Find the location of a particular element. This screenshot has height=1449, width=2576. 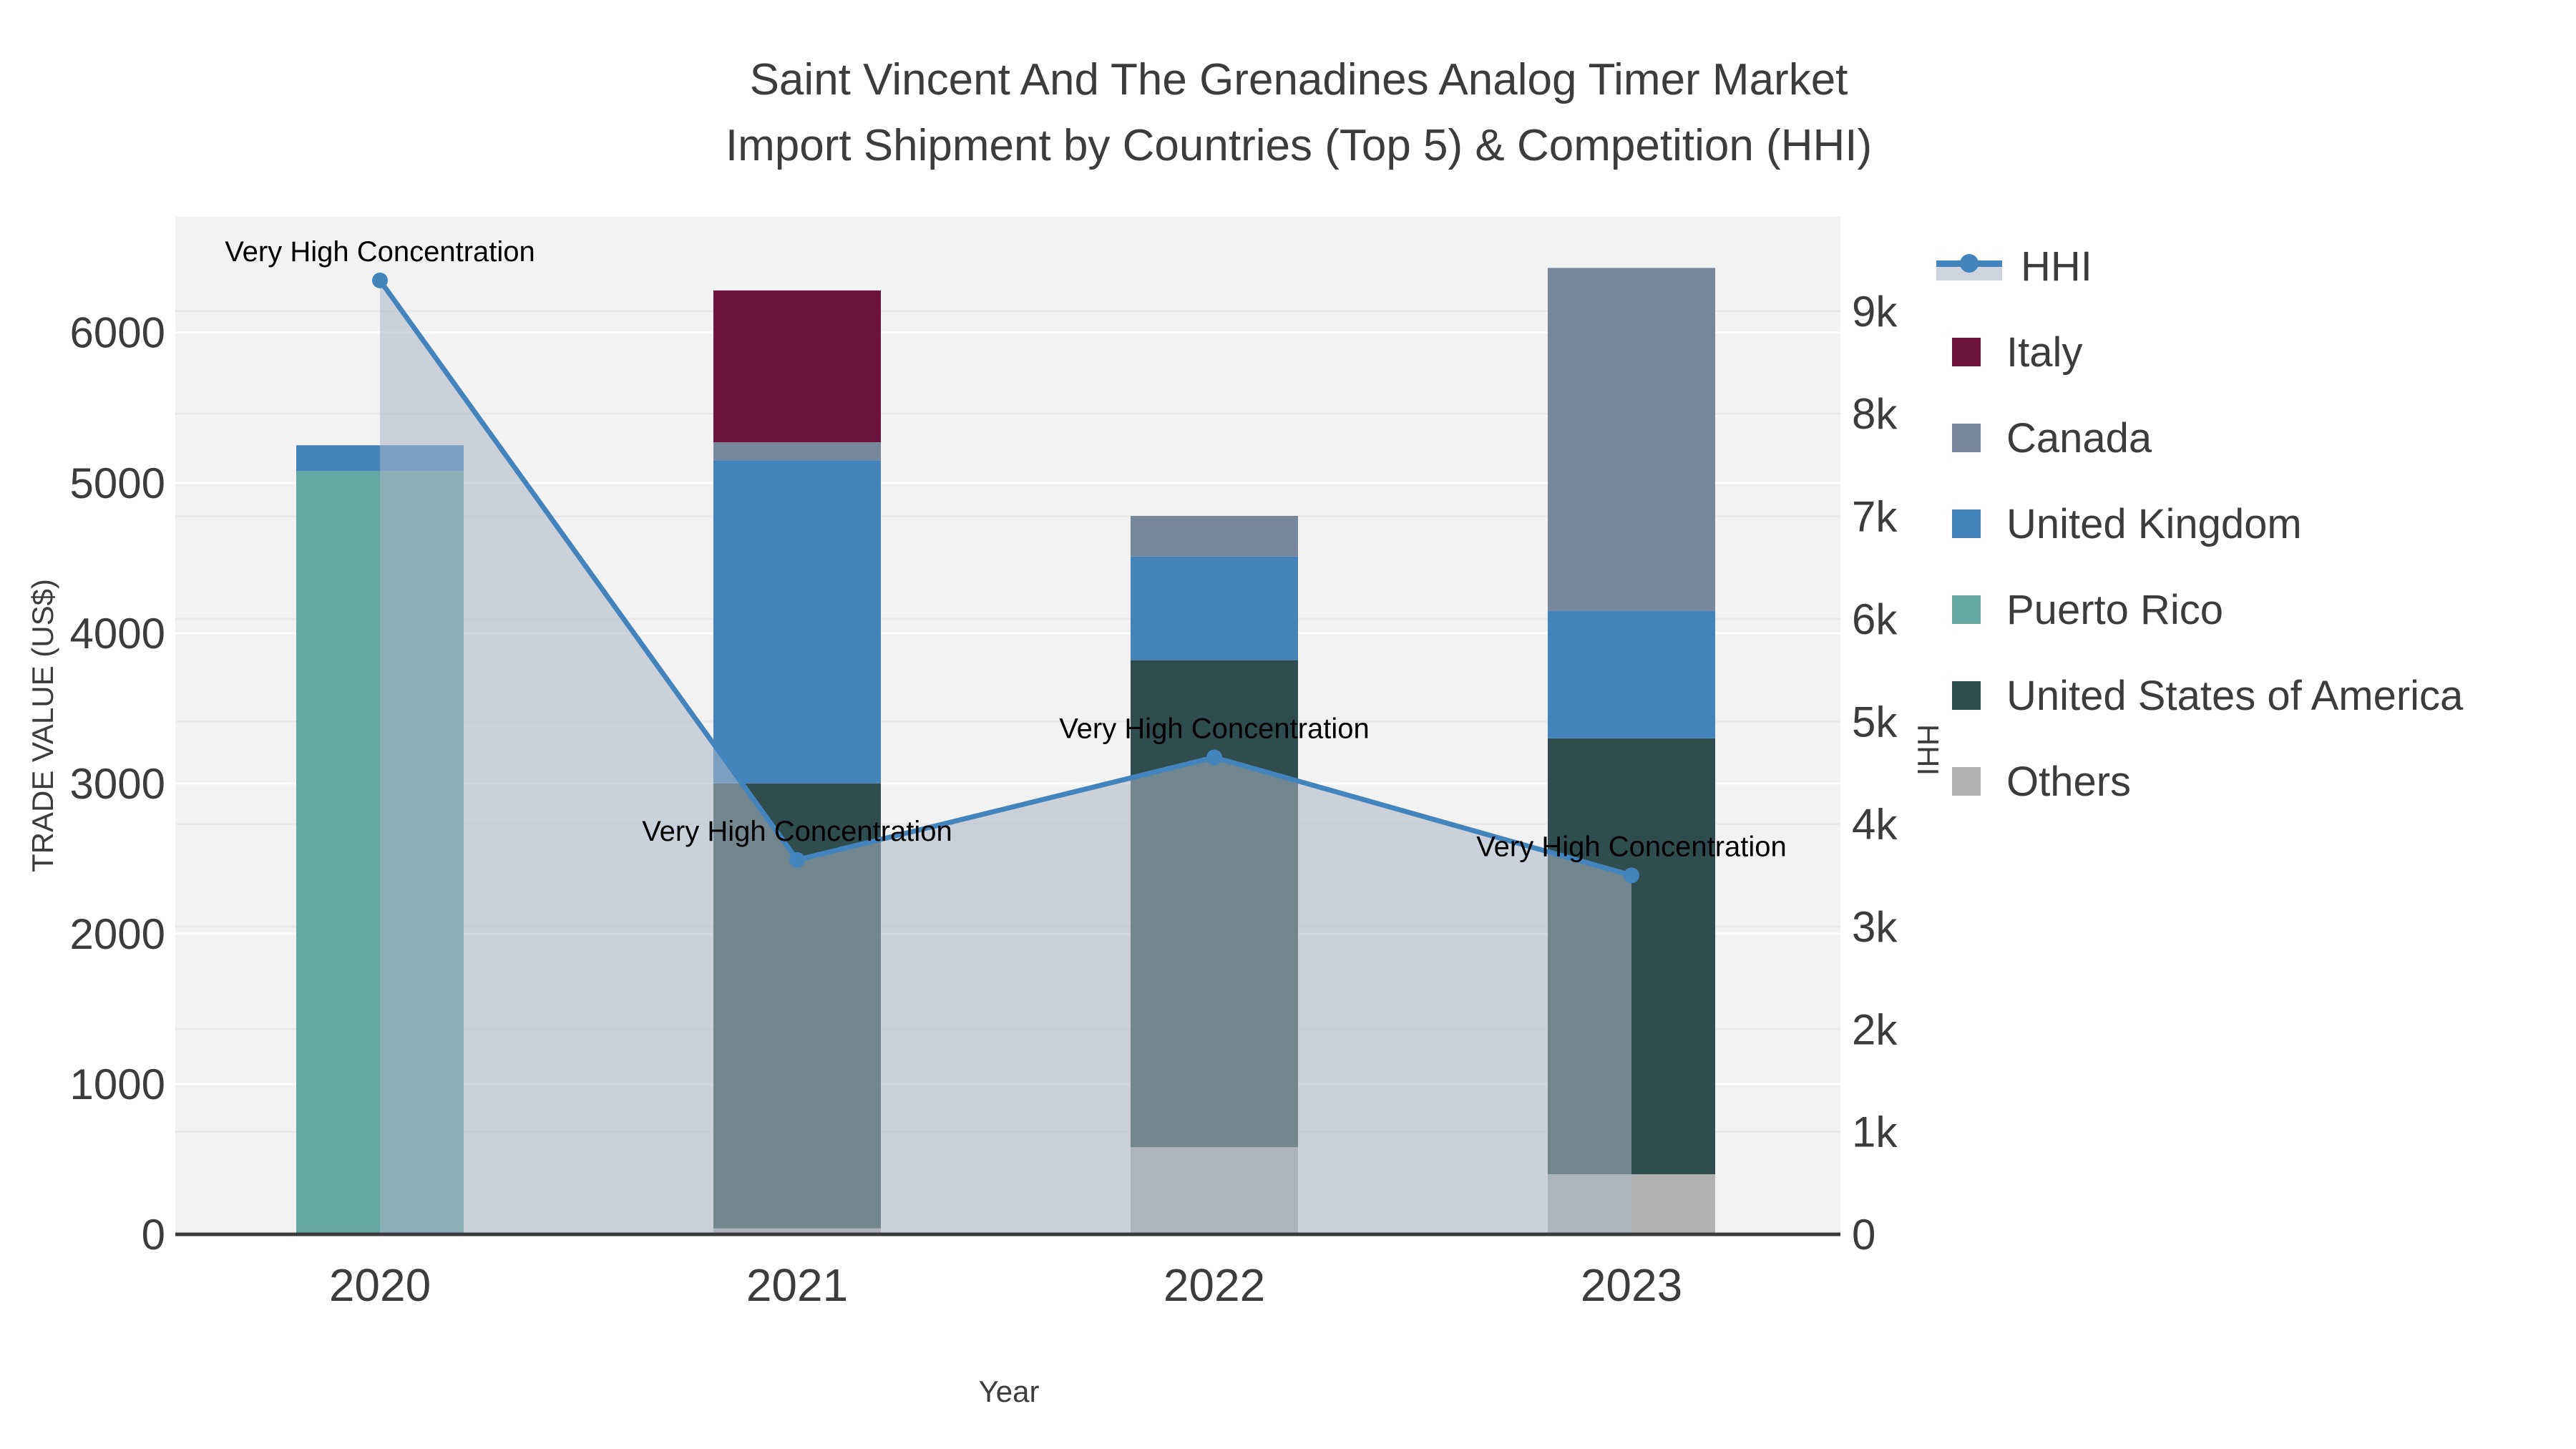

y-left-tick-label: 5000 is located at coordinates (117, 483).